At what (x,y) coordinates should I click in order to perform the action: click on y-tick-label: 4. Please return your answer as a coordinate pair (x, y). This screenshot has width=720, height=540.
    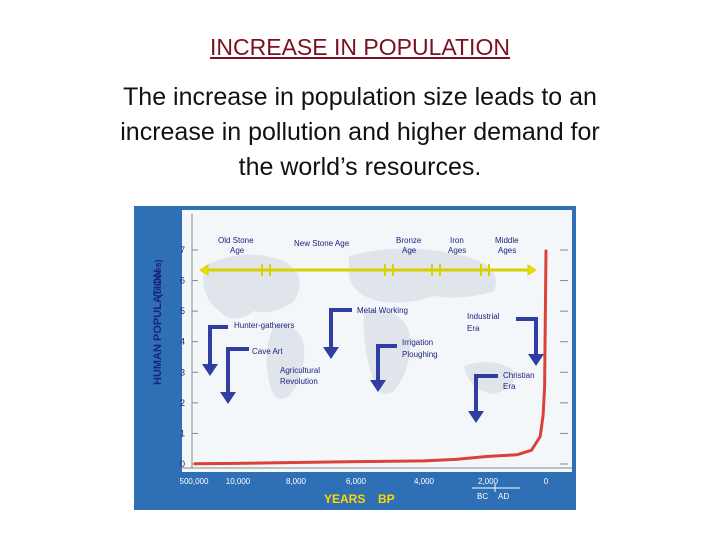
    Looking at the image, I should click on (182, 342).